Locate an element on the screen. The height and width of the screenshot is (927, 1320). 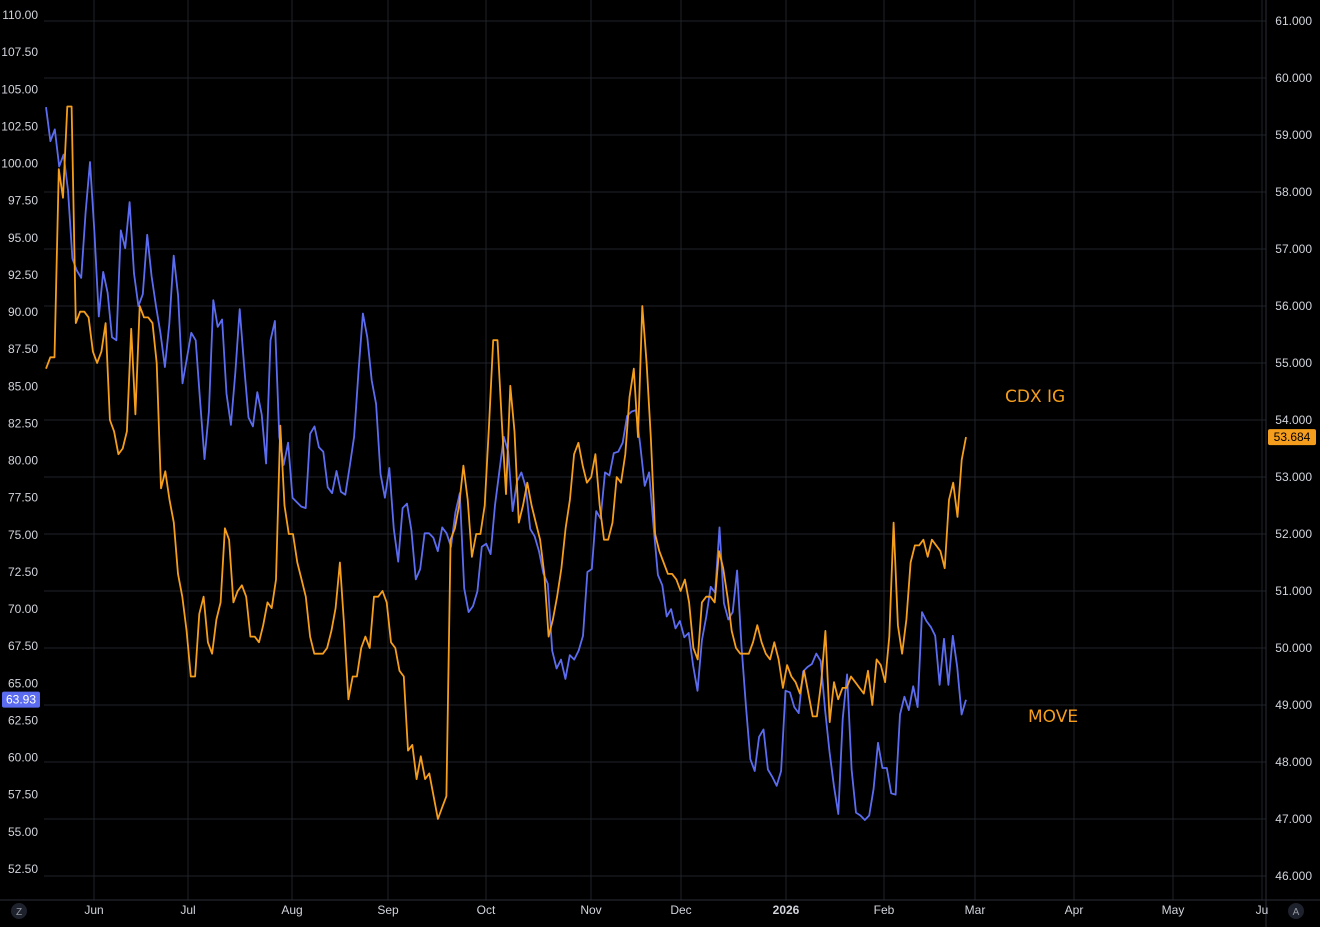
left-axis-tick-label: 77.50 is located at coordinates (23, 498).